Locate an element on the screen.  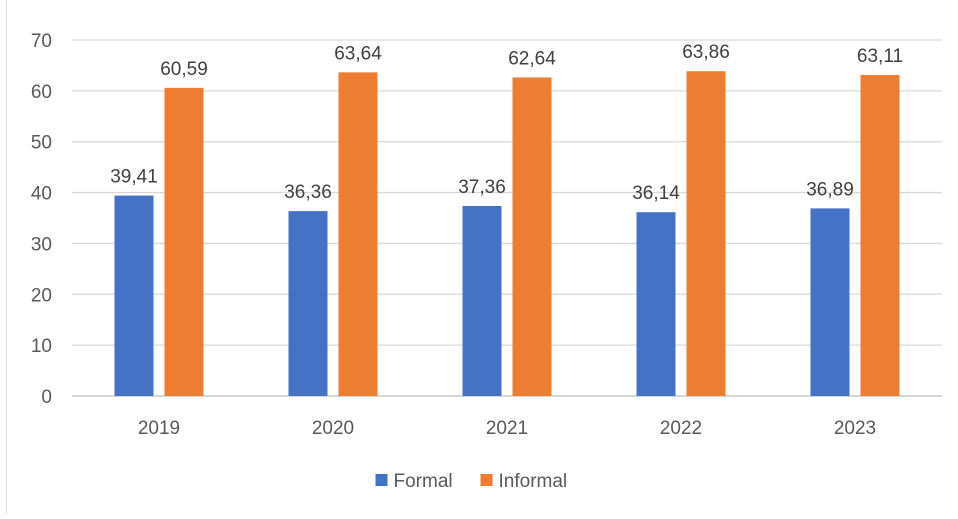
bar-formal-2020 is located at coordinates (308, 303).